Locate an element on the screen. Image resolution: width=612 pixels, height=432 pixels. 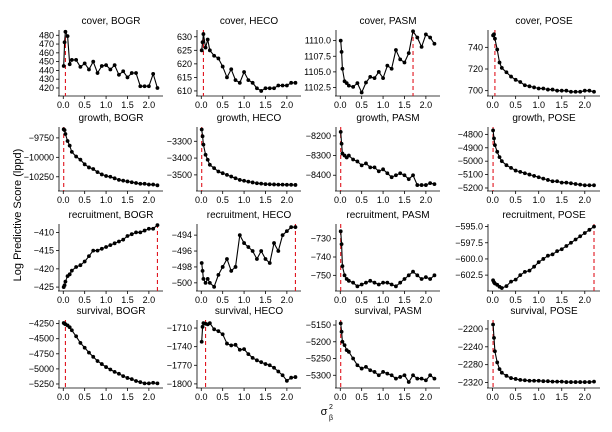
y-tick-label: −600.0 is located at coordinates (469, 259).